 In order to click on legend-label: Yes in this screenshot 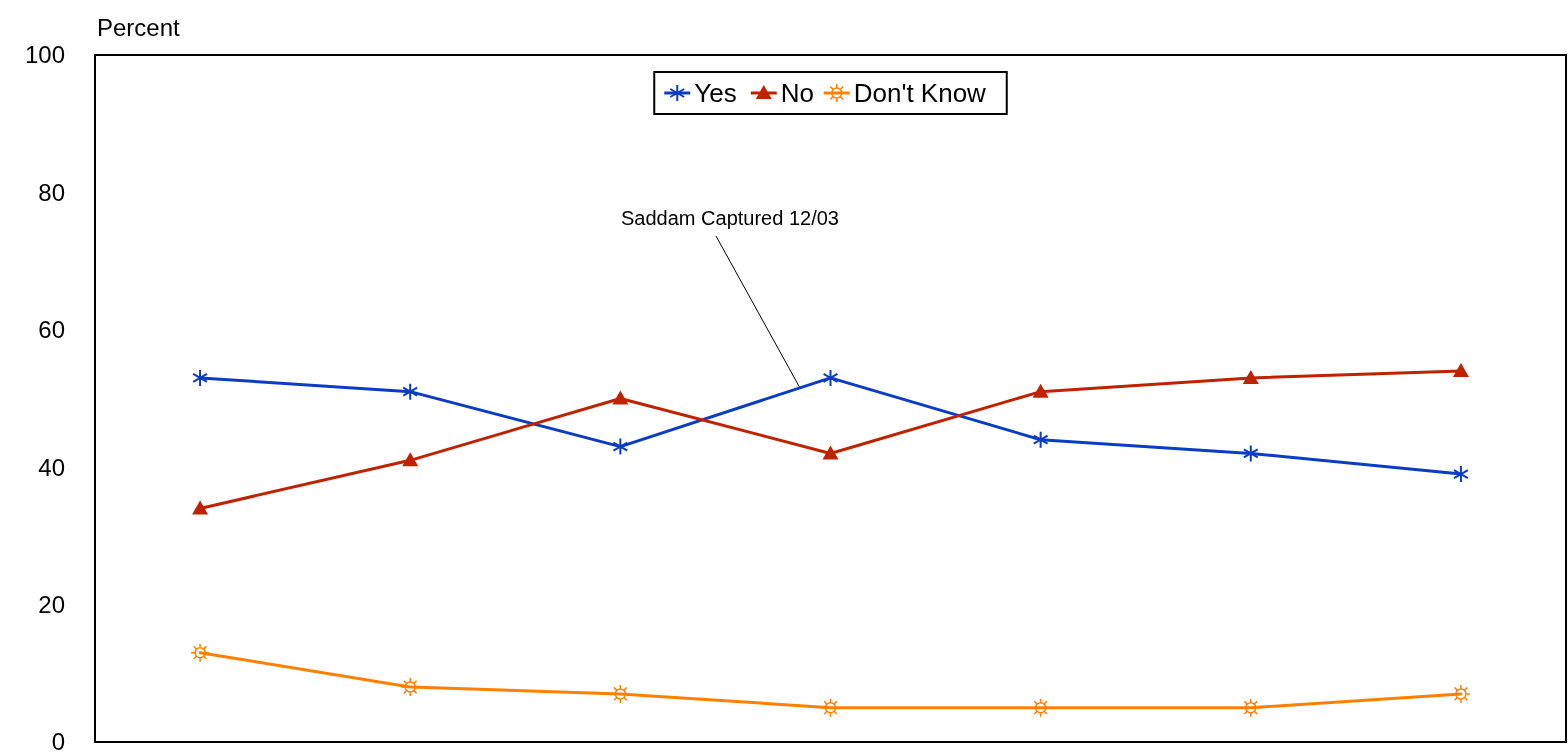, I will do `click(715, 93)`.